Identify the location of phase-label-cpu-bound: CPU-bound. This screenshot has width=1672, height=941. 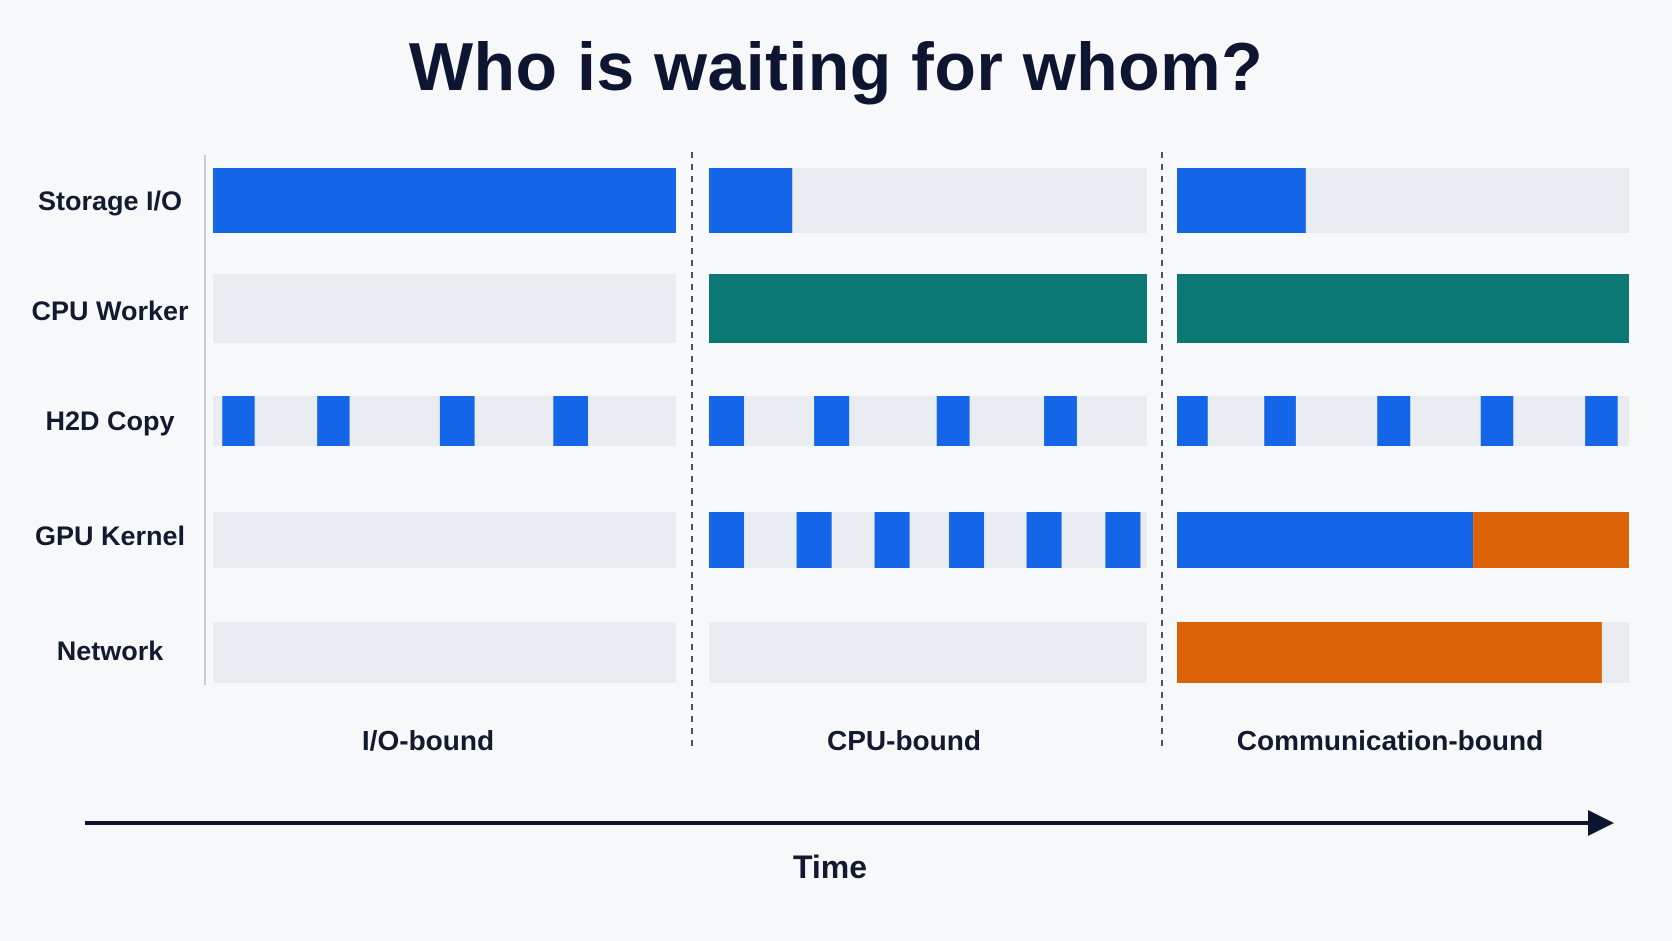
(904, 740).